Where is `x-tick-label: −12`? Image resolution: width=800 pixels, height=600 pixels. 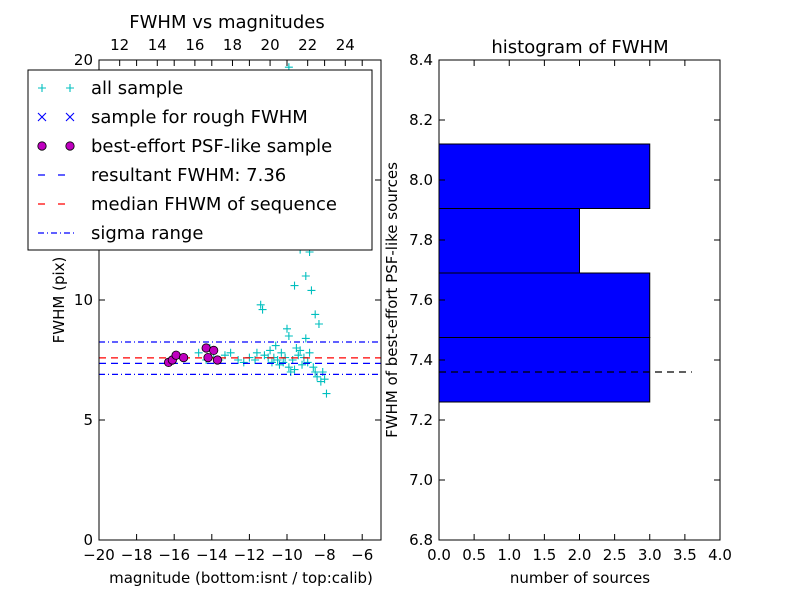
x-tick-label: −12 is located at coordinates (250, 555).